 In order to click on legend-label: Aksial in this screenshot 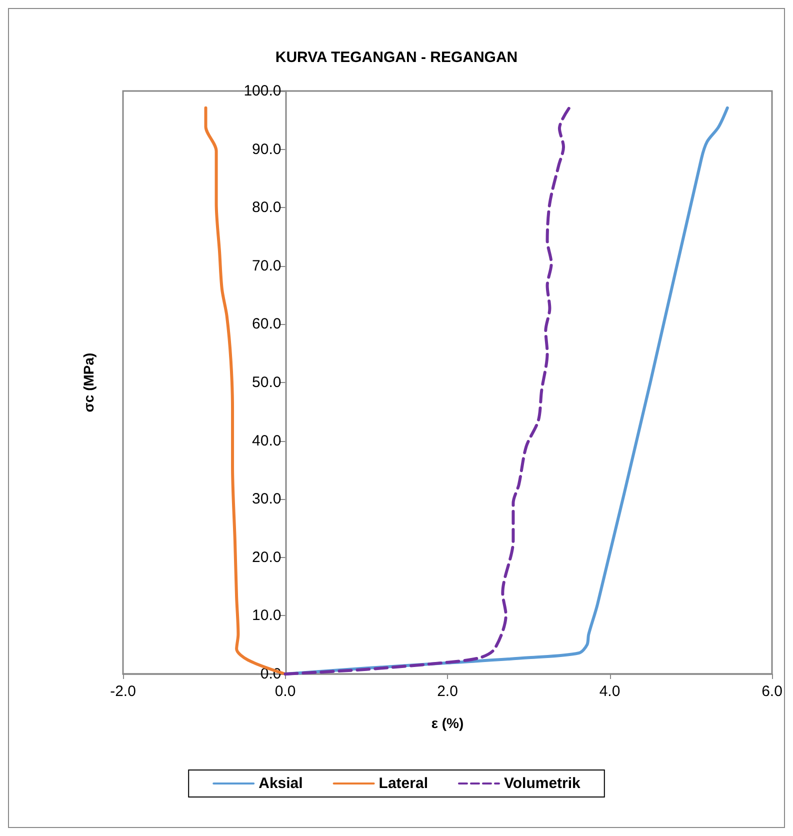, I will do `click(280, 783)`.